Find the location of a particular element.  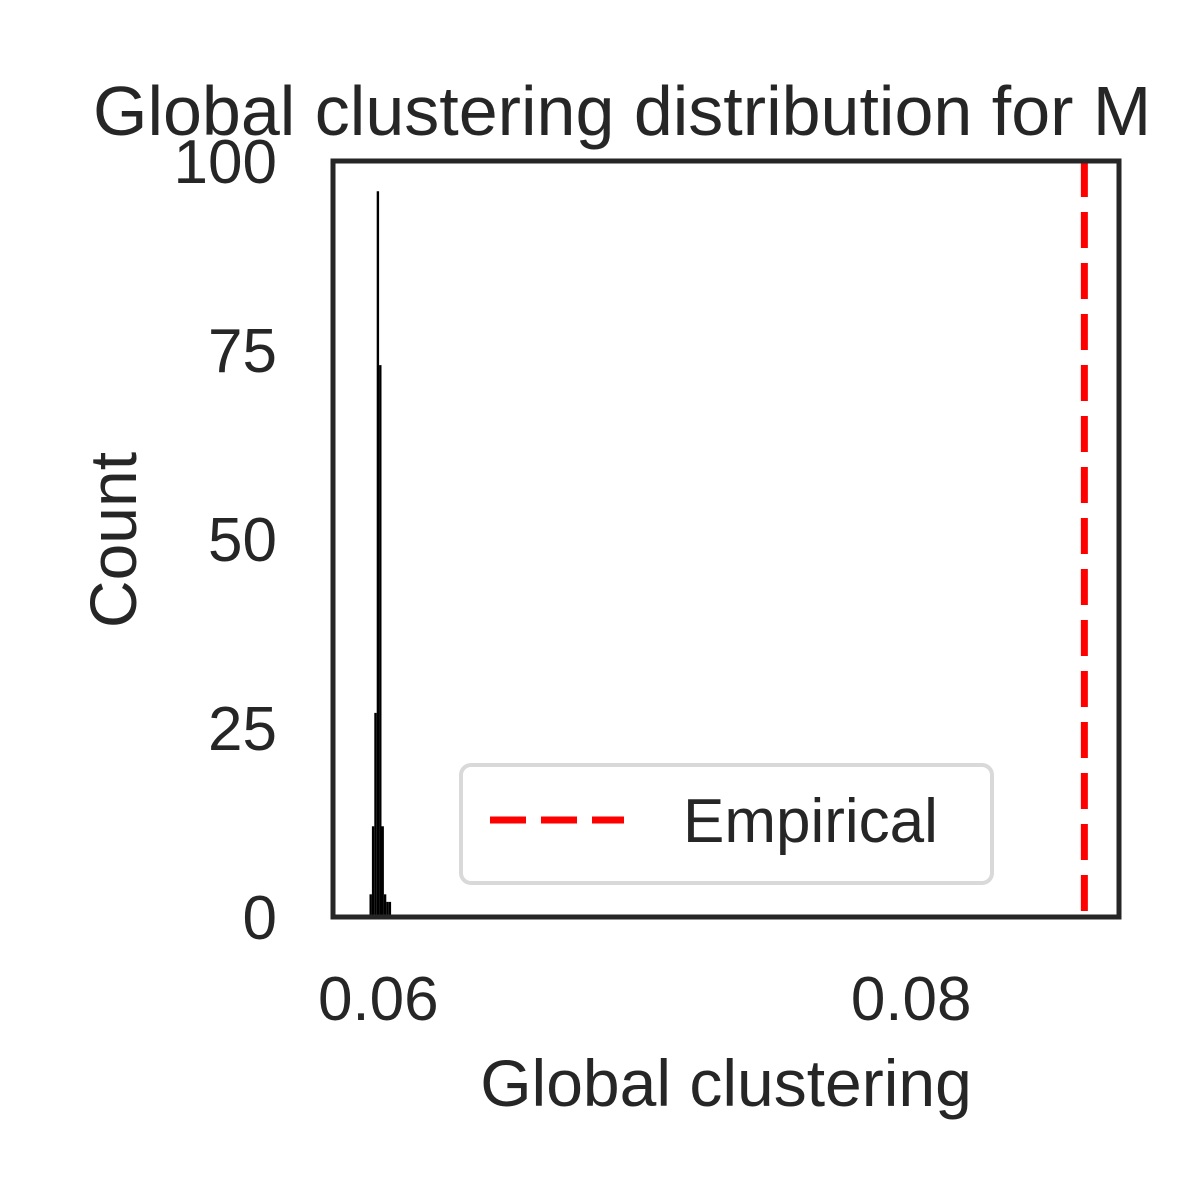

legend: Empirical is located at coordinates (726, 824).